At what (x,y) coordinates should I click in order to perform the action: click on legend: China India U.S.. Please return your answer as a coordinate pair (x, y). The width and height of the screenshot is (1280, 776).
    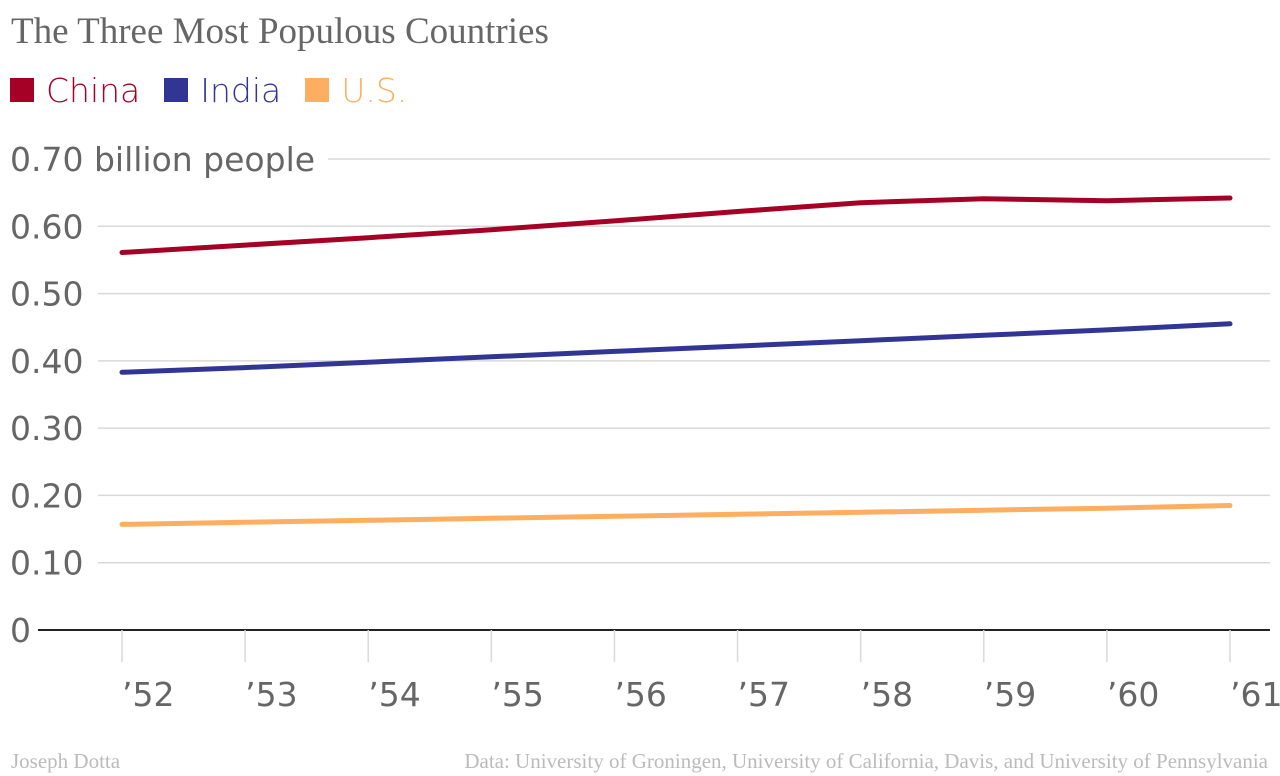
    Looking at the image, I should click on (220, 90).